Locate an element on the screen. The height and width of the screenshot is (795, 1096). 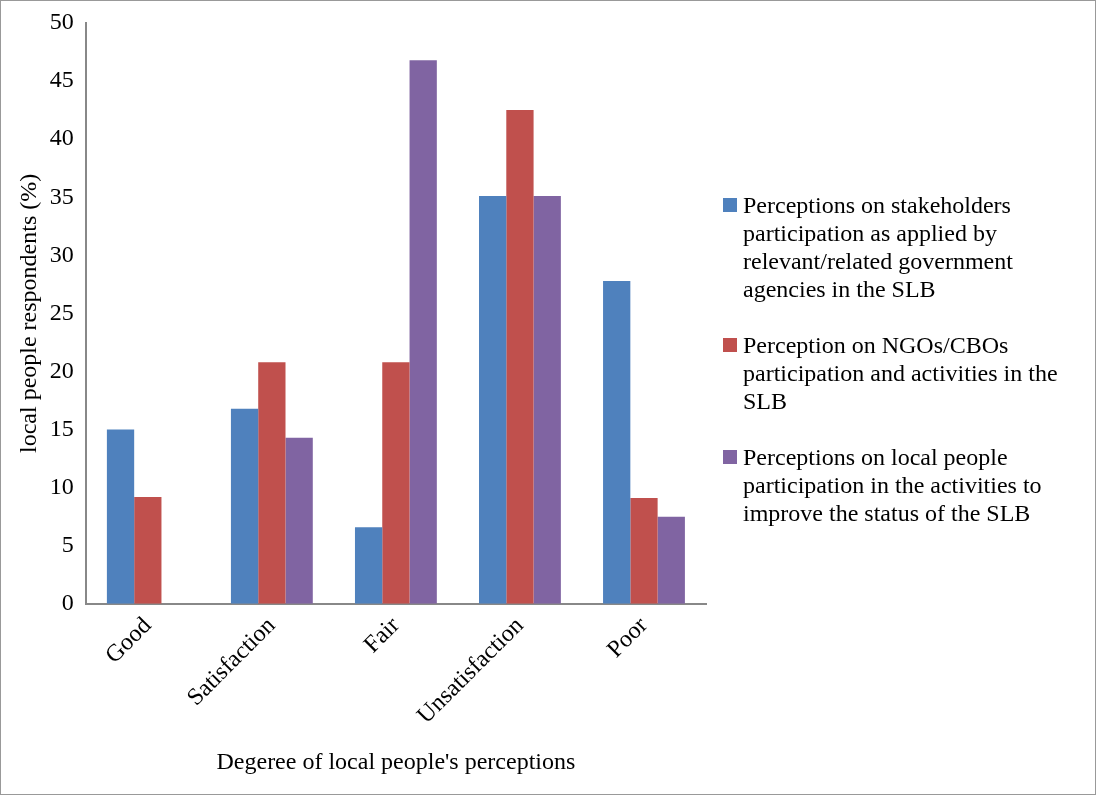
y-tick-label: 15 is located at coordinates (61, 427).